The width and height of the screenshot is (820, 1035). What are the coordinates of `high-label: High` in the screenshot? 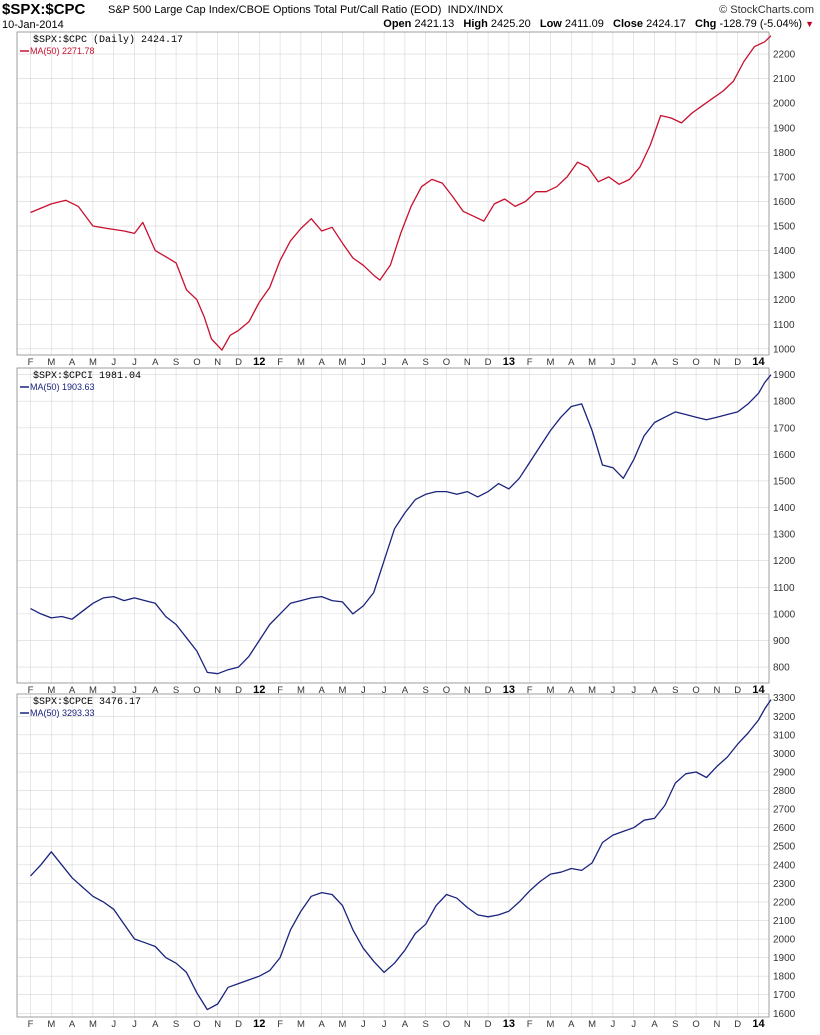 It's located at (475, 24).